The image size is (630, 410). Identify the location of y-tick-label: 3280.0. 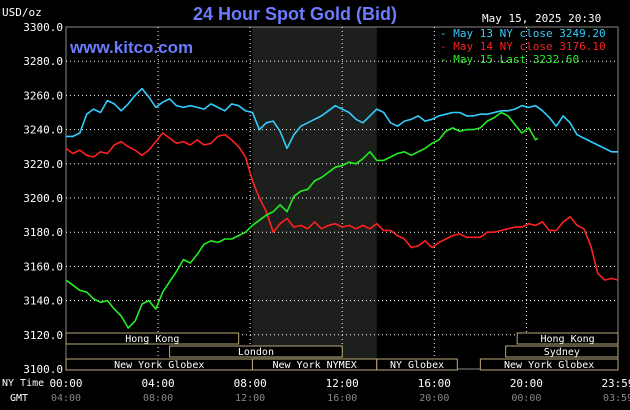
(43, 61).